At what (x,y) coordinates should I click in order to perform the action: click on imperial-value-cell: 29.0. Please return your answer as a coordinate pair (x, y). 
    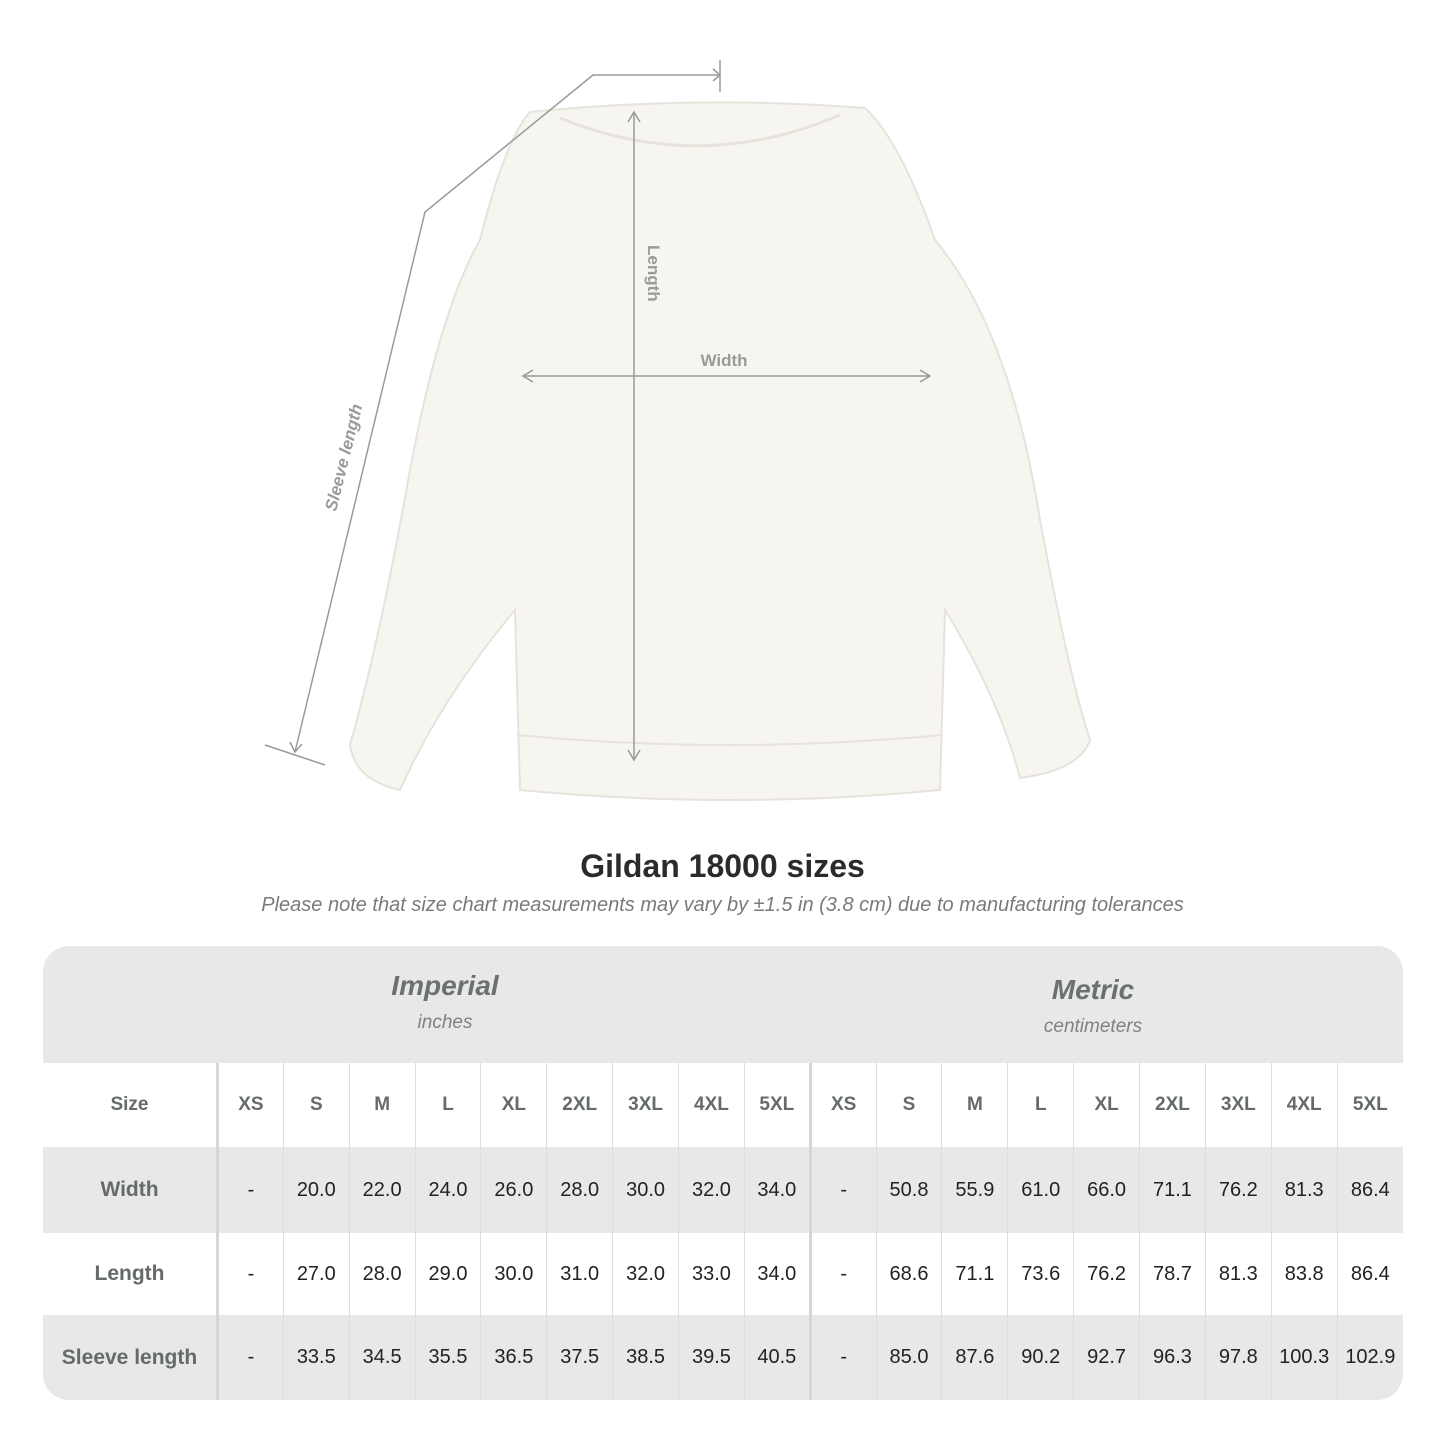
    Looking at the image, I should click on (447, 1274).